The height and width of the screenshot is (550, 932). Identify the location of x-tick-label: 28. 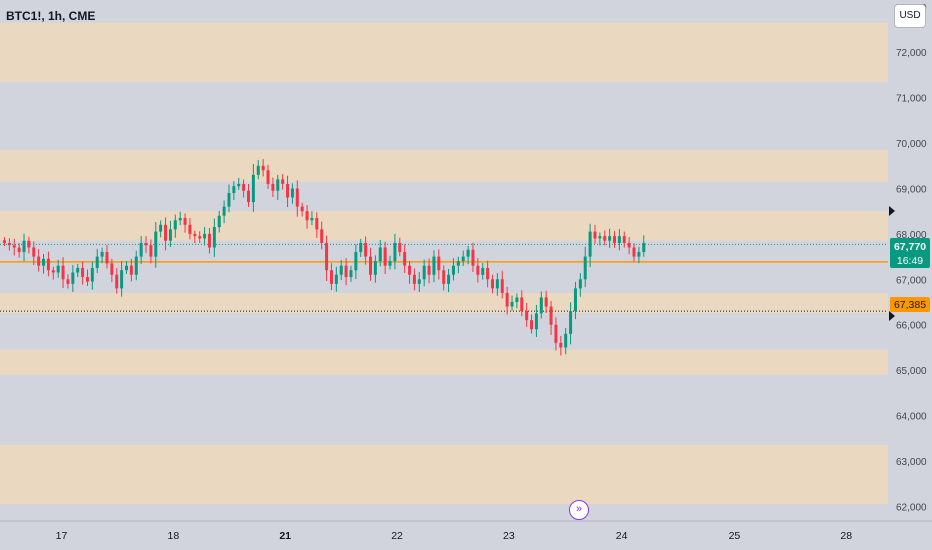
(846, 536).